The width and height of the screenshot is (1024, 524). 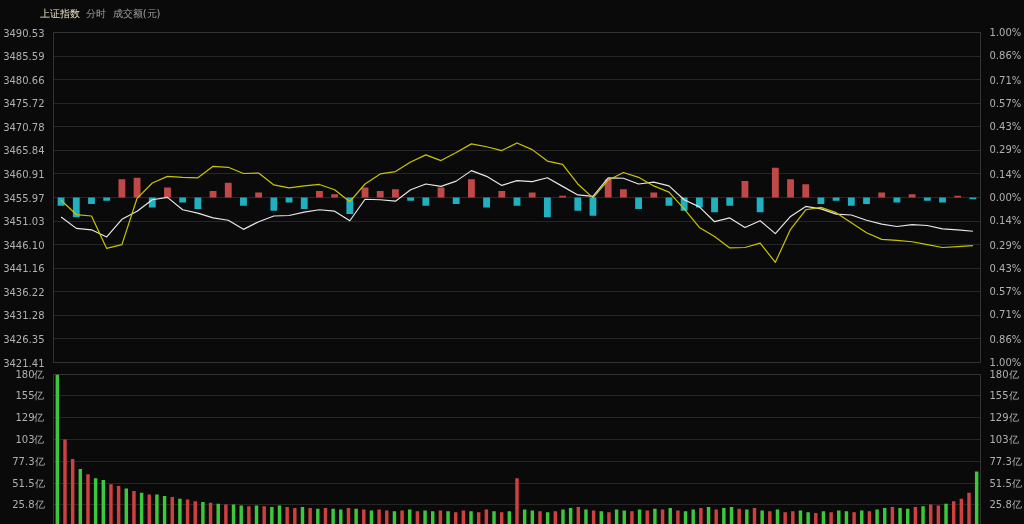 What do you see at coordinates (24, 222) in the screenshot?
I see `y-tick-label: 3451.03` at bounding box center [24, 222].